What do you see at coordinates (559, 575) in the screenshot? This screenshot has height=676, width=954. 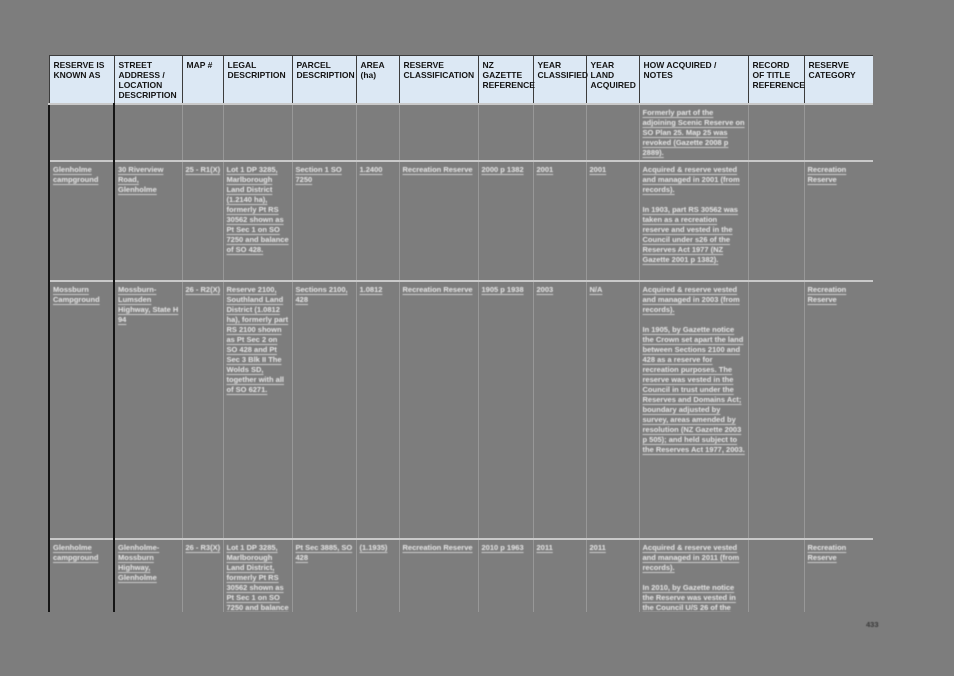 I see `cell-year-classified: 2011` at bounding box center [559, 575].